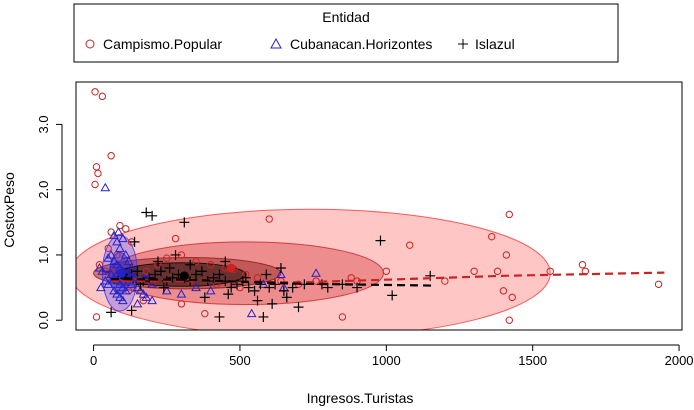  Describe the element at coordinates (345, 17) in the screenshot. I see `legend-title: Entidad` at that location.